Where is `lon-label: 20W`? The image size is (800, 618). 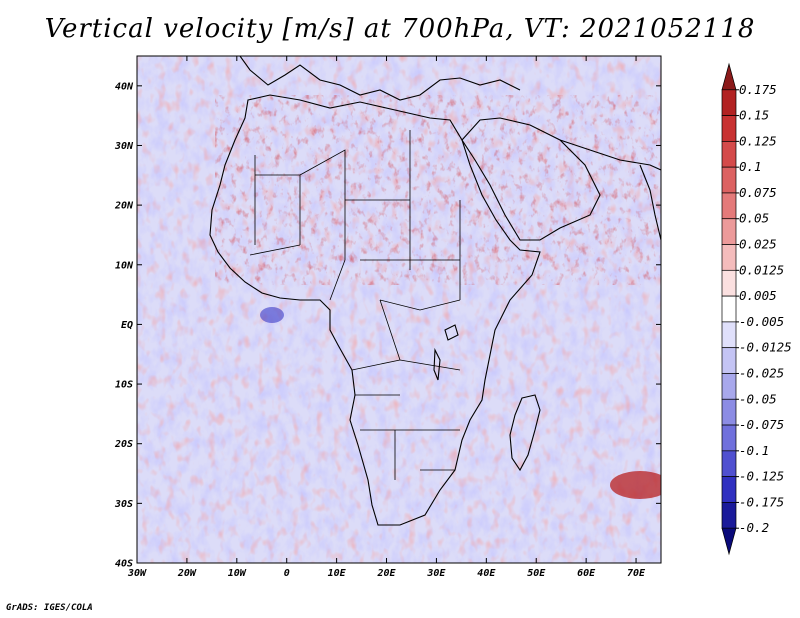
lon-label: 20W is located at coordinates (187, 573).